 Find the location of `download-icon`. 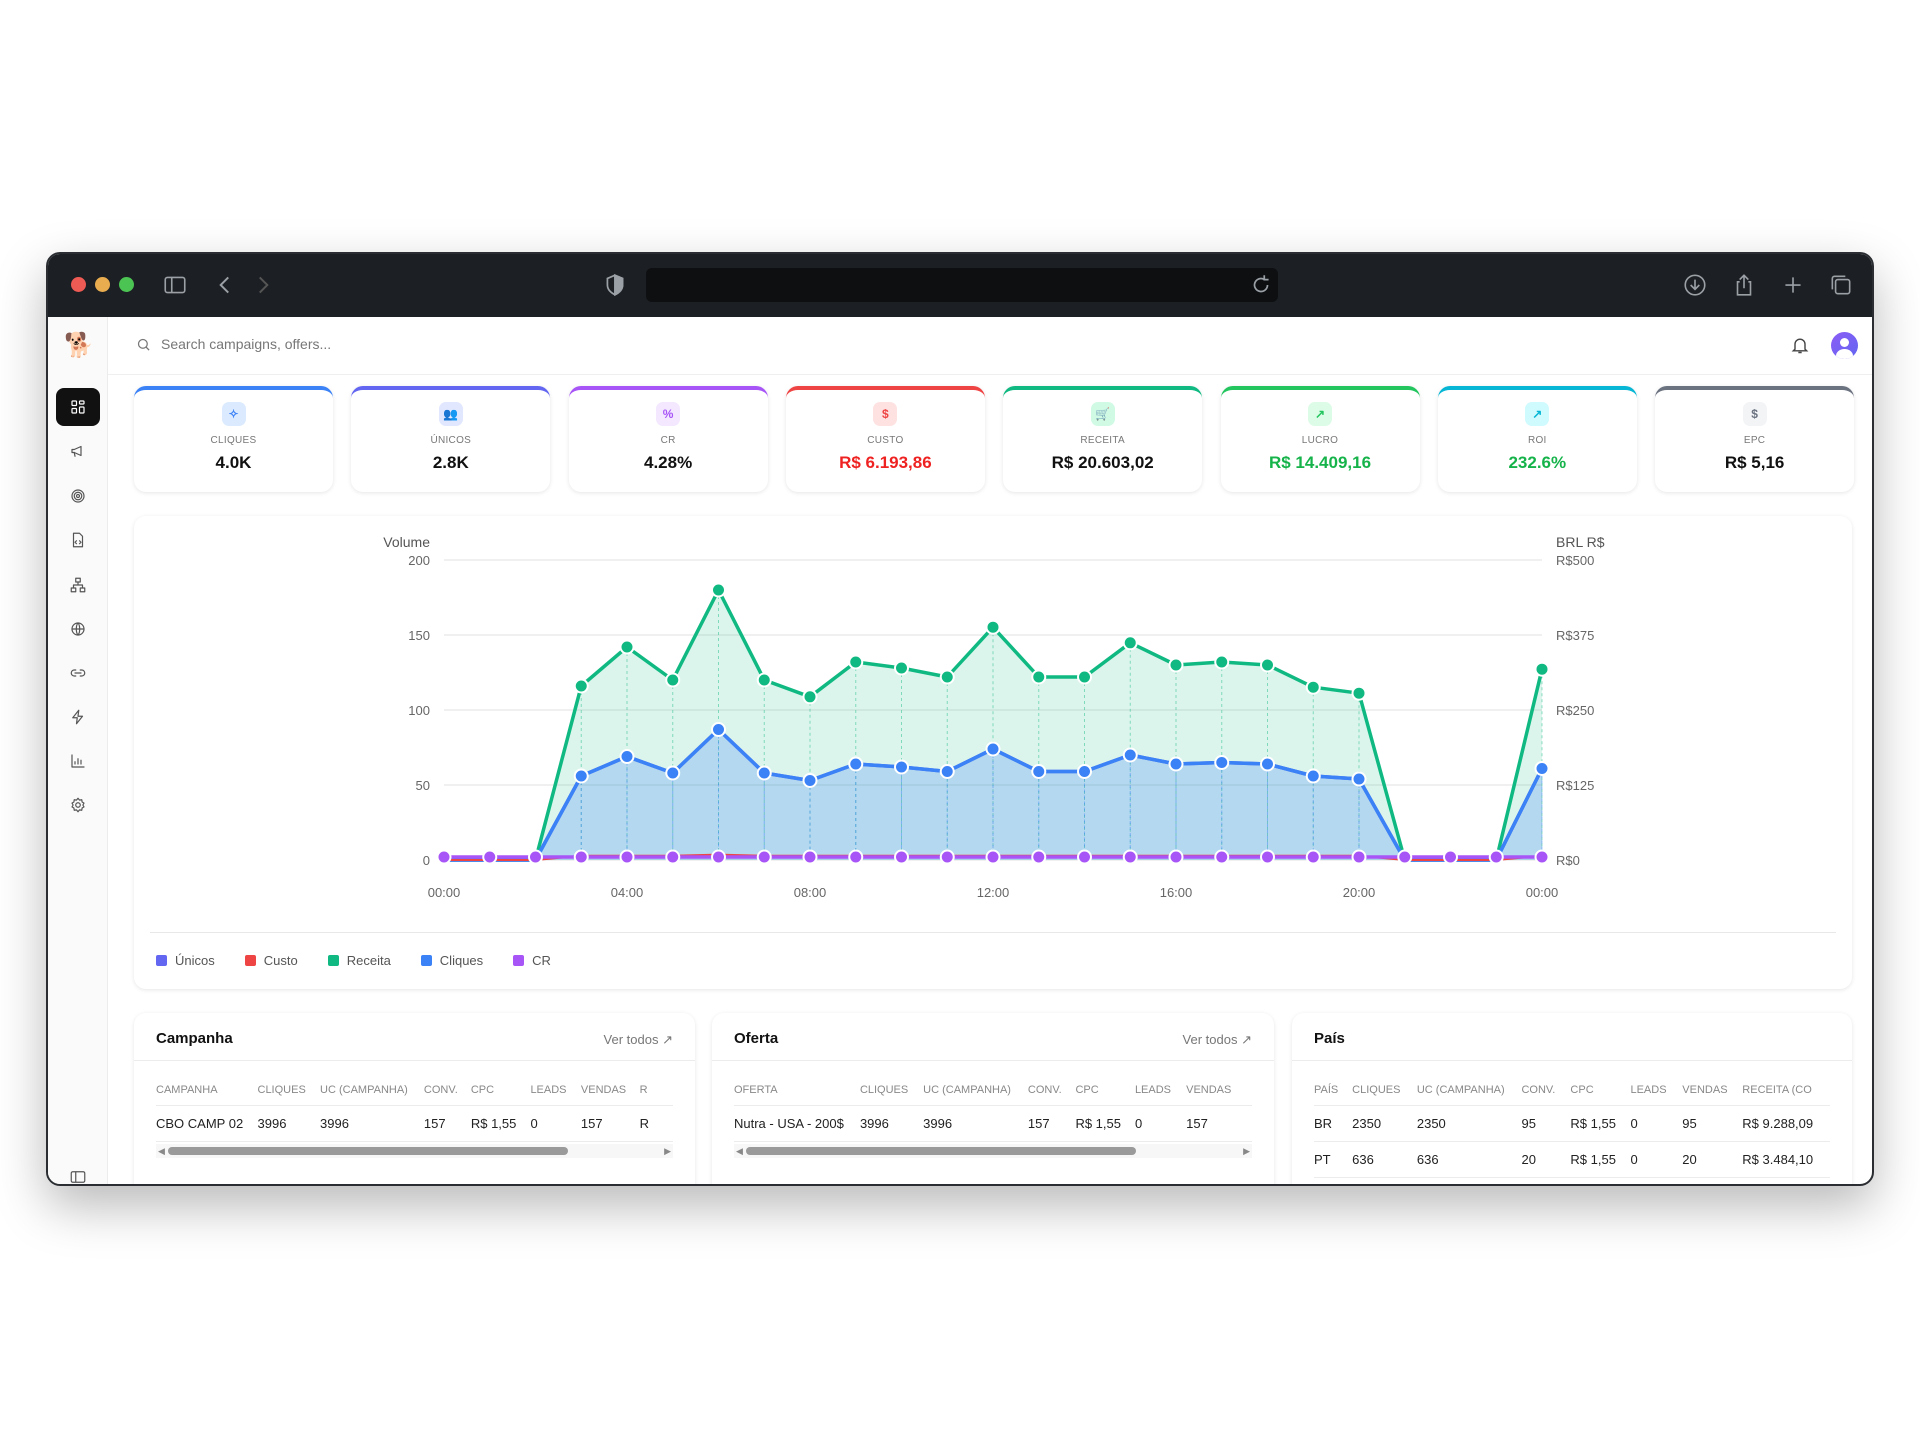

download-icon is located at coordinates (1695, 285).